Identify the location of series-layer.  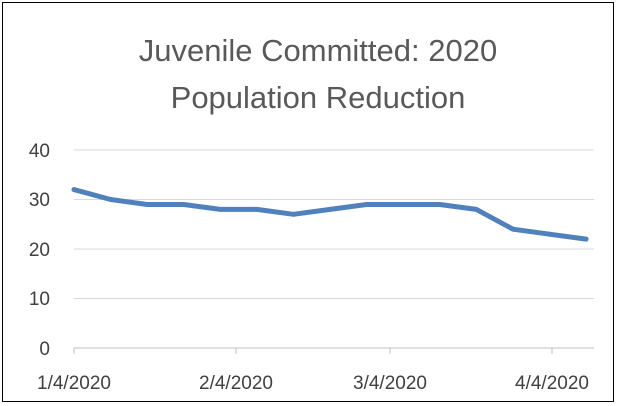
(330, 214).